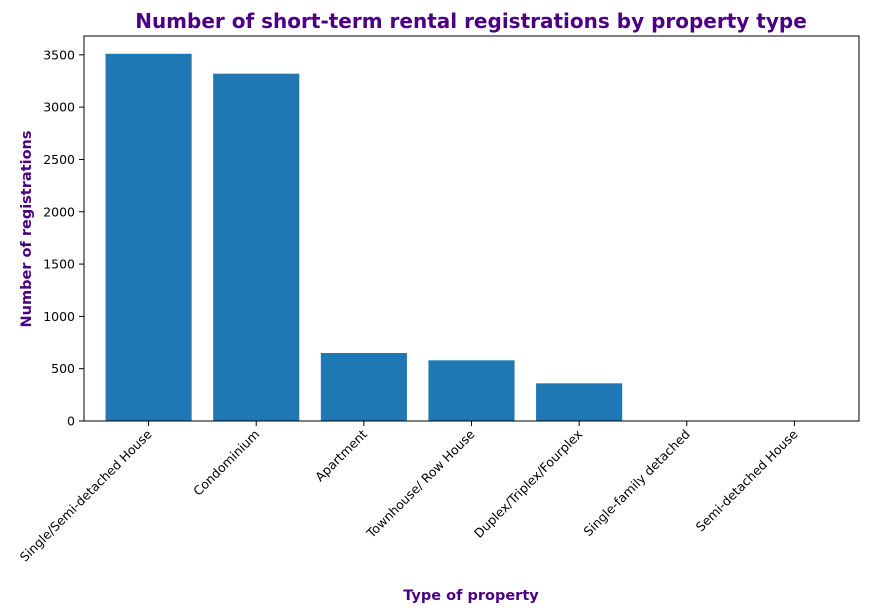 This screenshot has height=612, width=869. I want to click on y-tick-label: 0, so click(71, 421).